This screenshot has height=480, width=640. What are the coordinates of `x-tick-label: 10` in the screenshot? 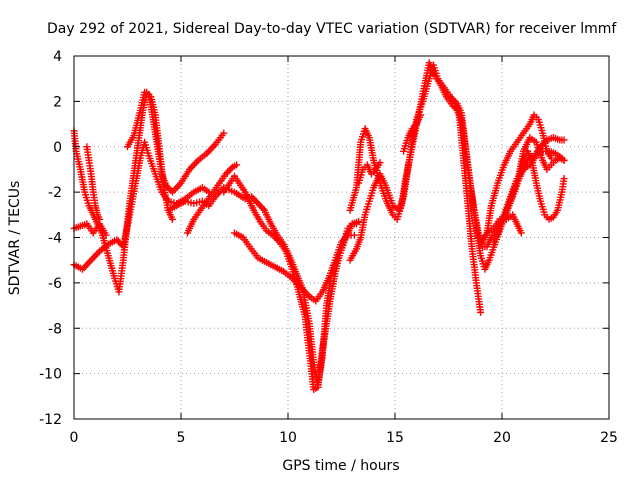 It's located at (288, 438).